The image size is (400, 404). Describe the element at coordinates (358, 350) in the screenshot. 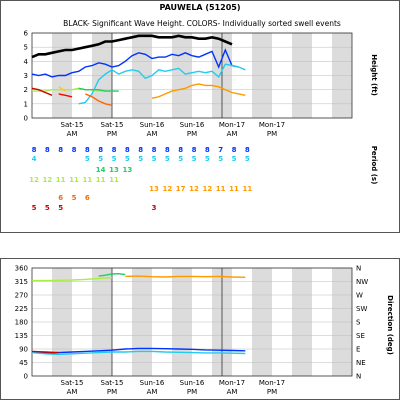

I see `compass-tick-label: E` at that location.